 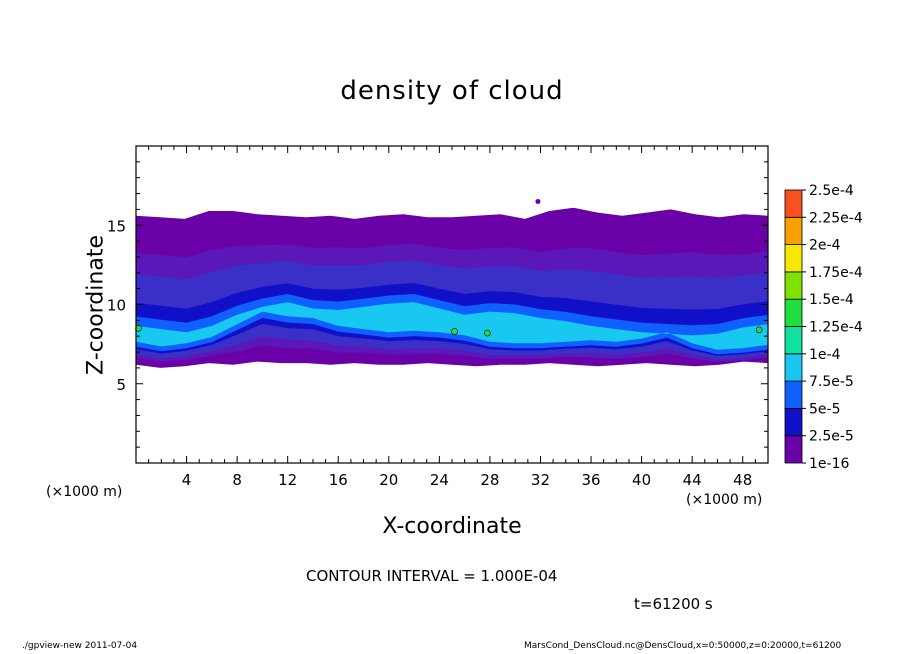 What do you see at coordinates (540, 480) in the screenshot?
I see `x-tick-label: 32` at bounding box center [540, 480].